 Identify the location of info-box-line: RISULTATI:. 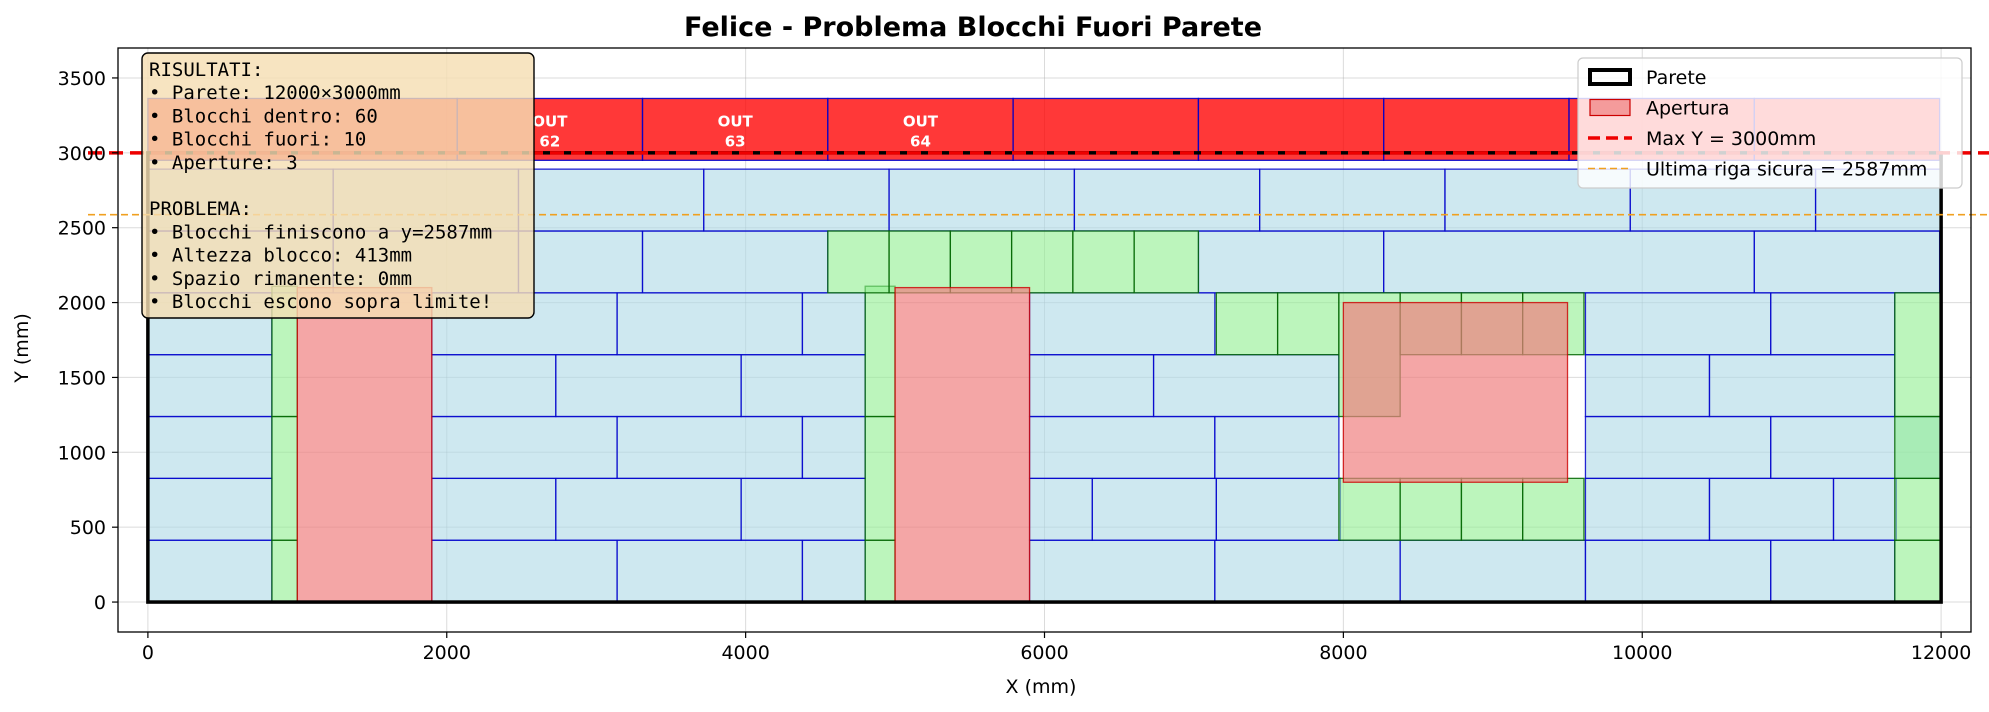
(206, 70).